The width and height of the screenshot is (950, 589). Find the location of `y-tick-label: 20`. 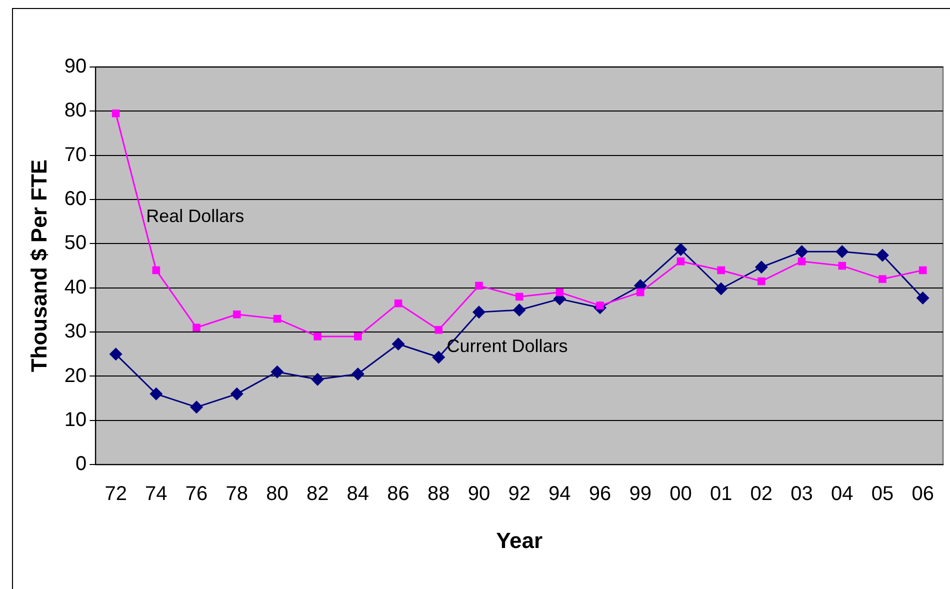

y-tick-label: 20 is located at coordinates (75, 375).